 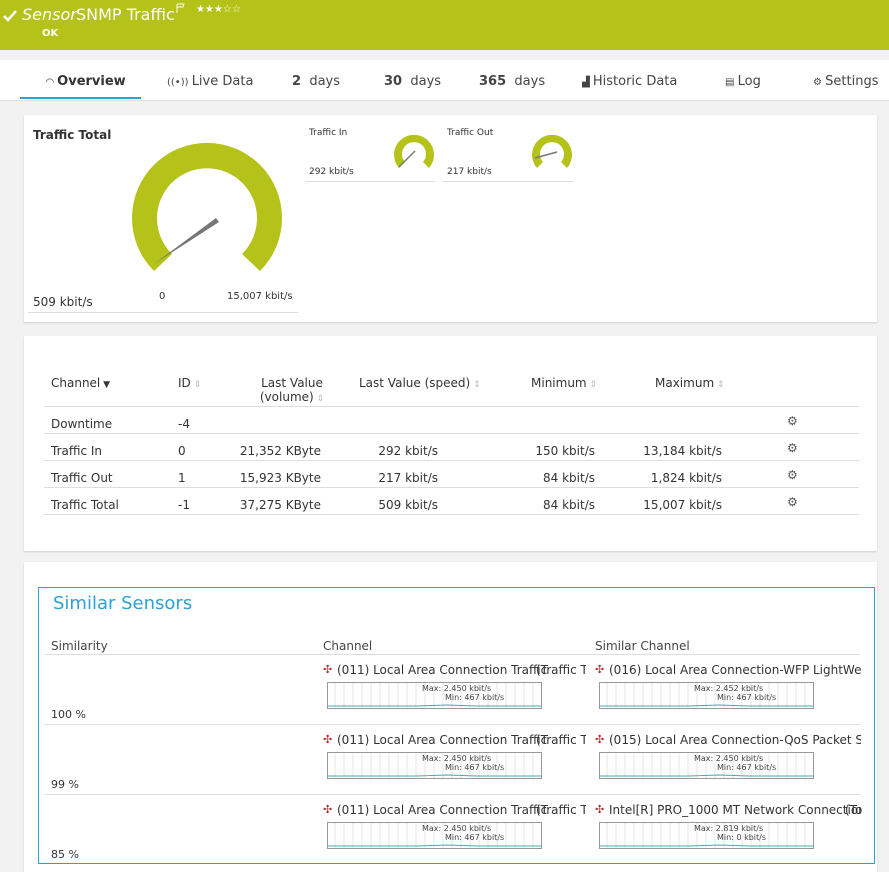 What do you see at coordinates (85, 505) in the screenshot?
I see `cell: Traffic Total` at bounding box center [85, 505].